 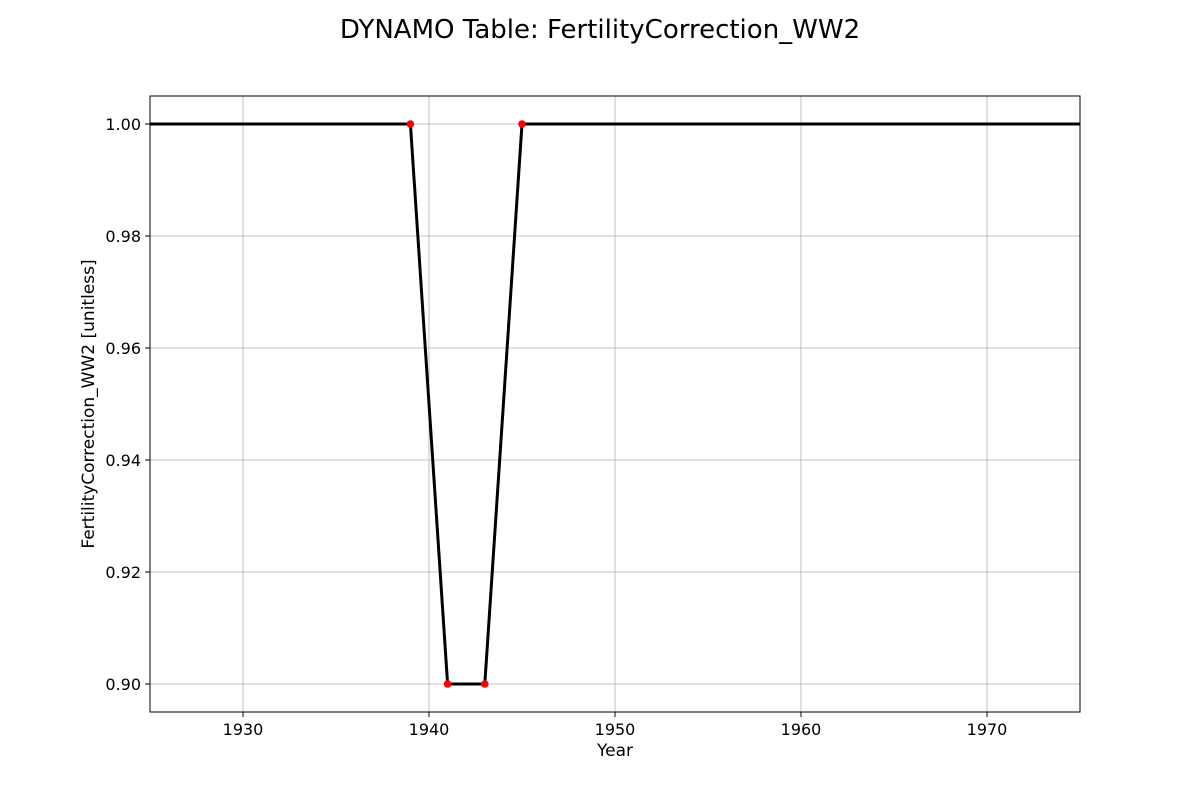 What do you see at coordinates (123, 236) in the screenshot?
I see `y-tick-label: 0.98` at bounding box center [123, 236].